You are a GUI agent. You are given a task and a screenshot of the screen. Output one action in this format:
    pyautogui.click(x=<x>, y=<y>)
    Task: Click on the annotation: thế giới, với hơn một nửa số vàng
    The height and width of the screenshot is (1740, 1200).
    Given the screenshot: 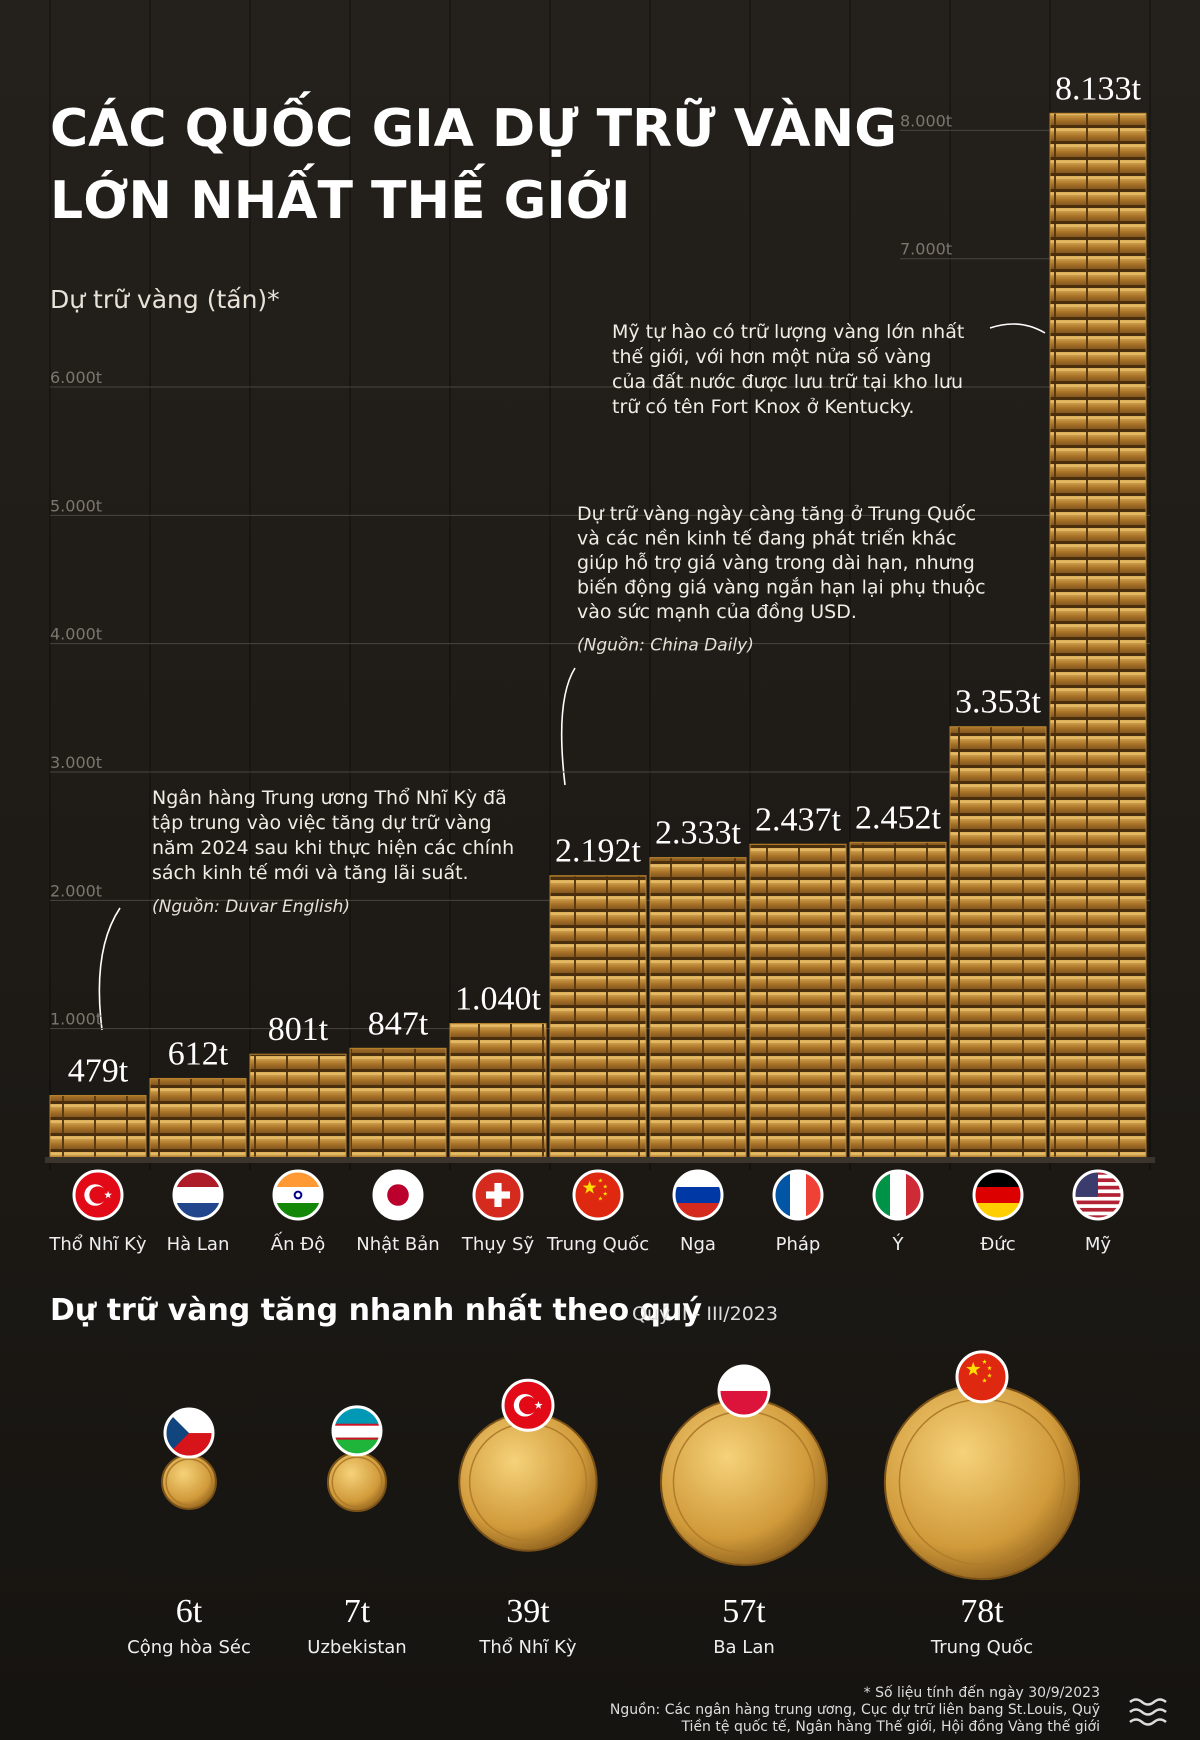 What is the action you would take?
    pyautogui.click(x=771, y=357)
    